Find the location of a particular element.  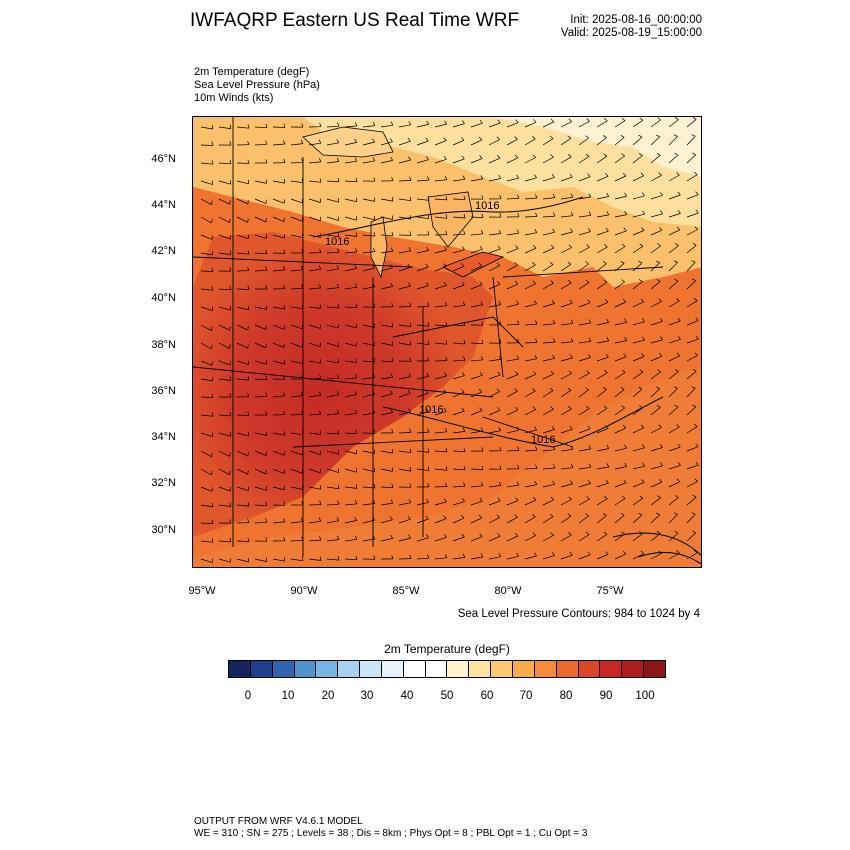

contour-label-1016-south: 1016 is located at coordinates (431, 410).